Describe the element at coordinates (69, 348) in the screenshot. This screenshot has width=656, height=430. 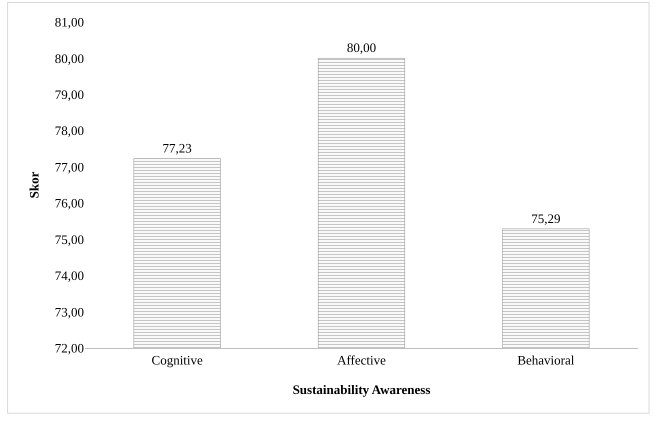
I see `y-tick-label: 72,00` at that location.